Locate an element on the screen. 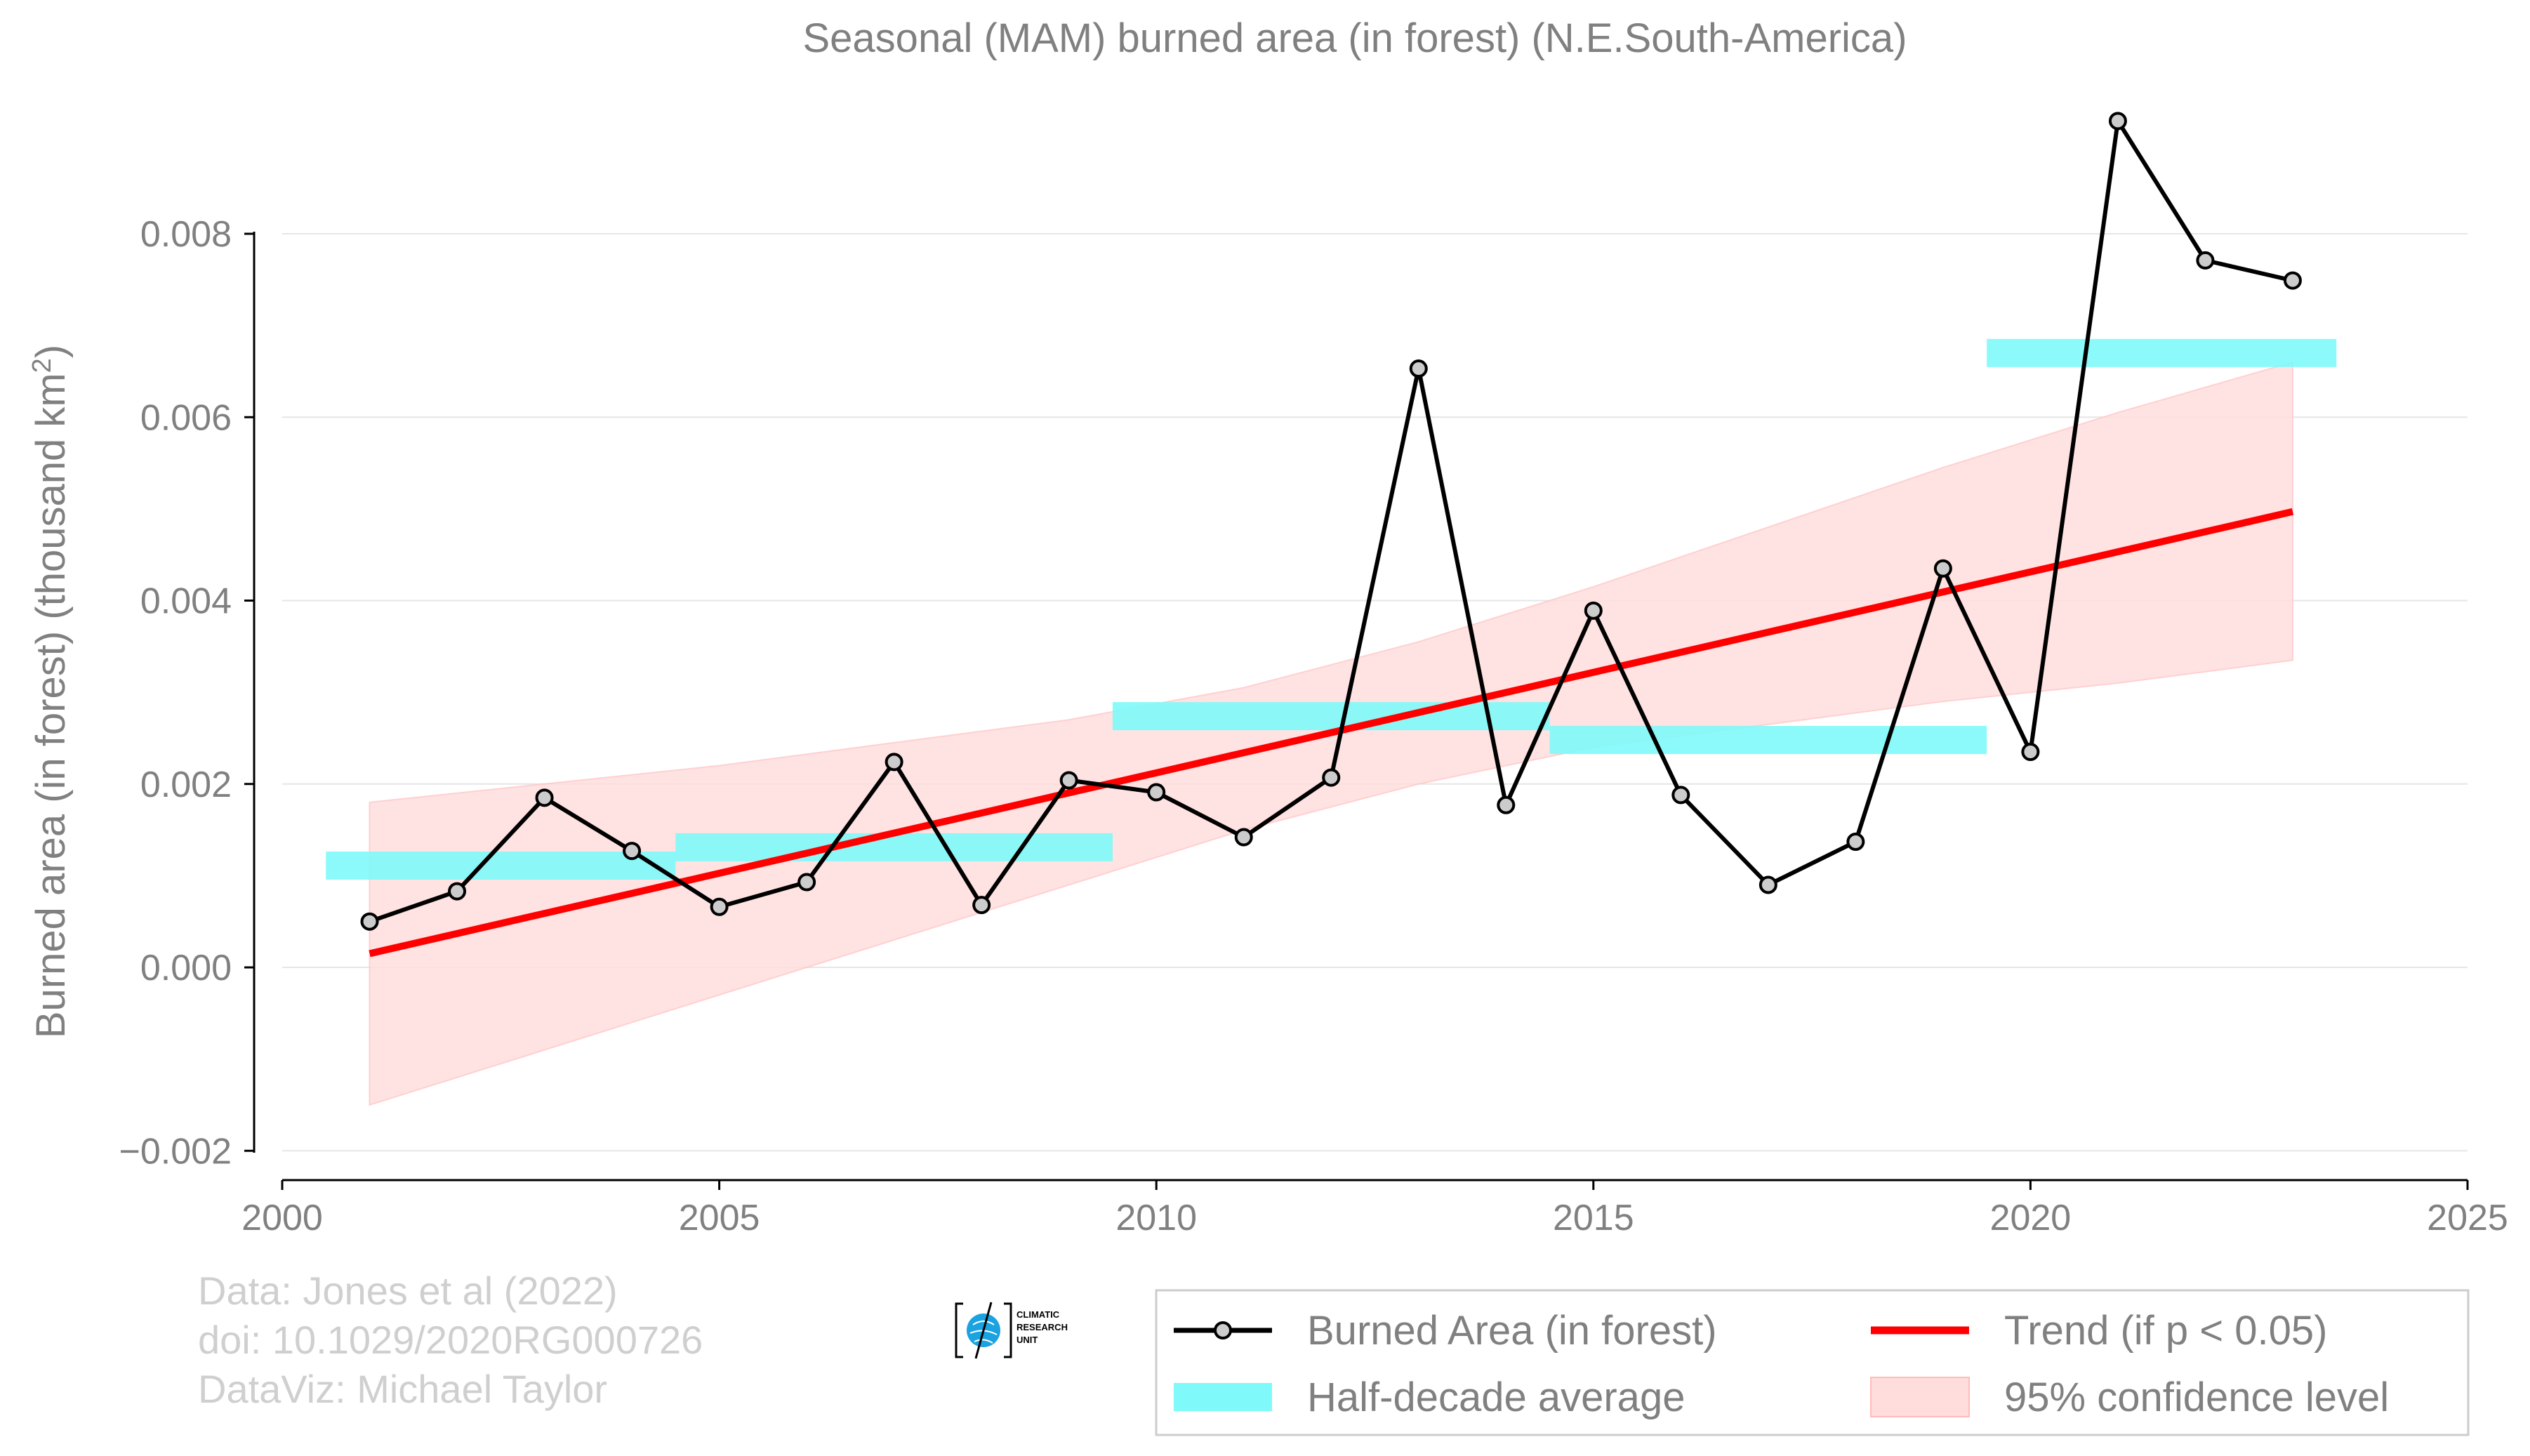 The image size is (2530, 1456). legend-label-half-decade: Half-decade average is located at coordinates (1496, 1397).